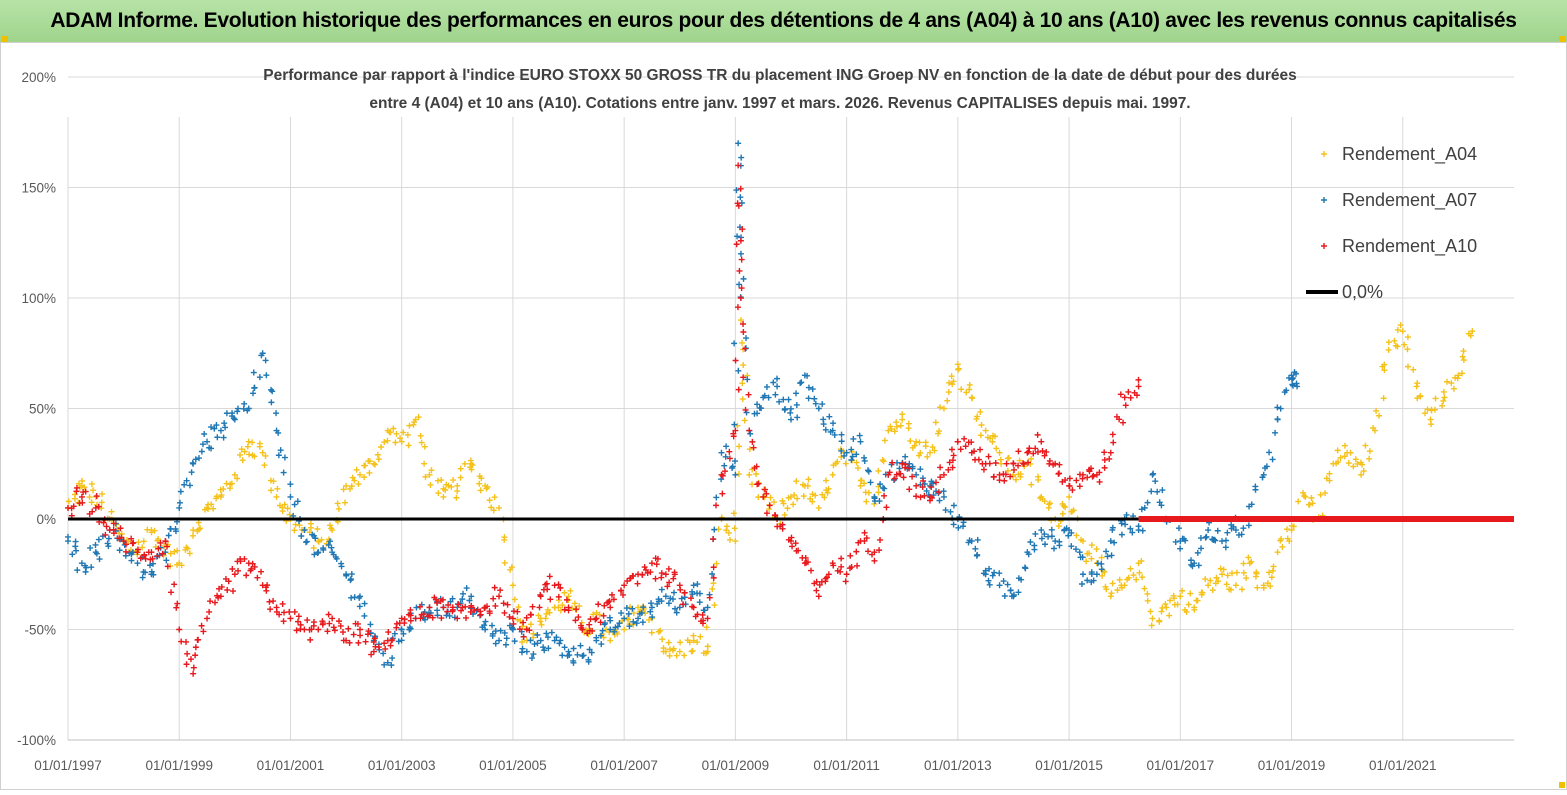  Describe the element at coordinates (1326, 519) in the screenshot. I see `series-Rendement_A10-tail` at that location.